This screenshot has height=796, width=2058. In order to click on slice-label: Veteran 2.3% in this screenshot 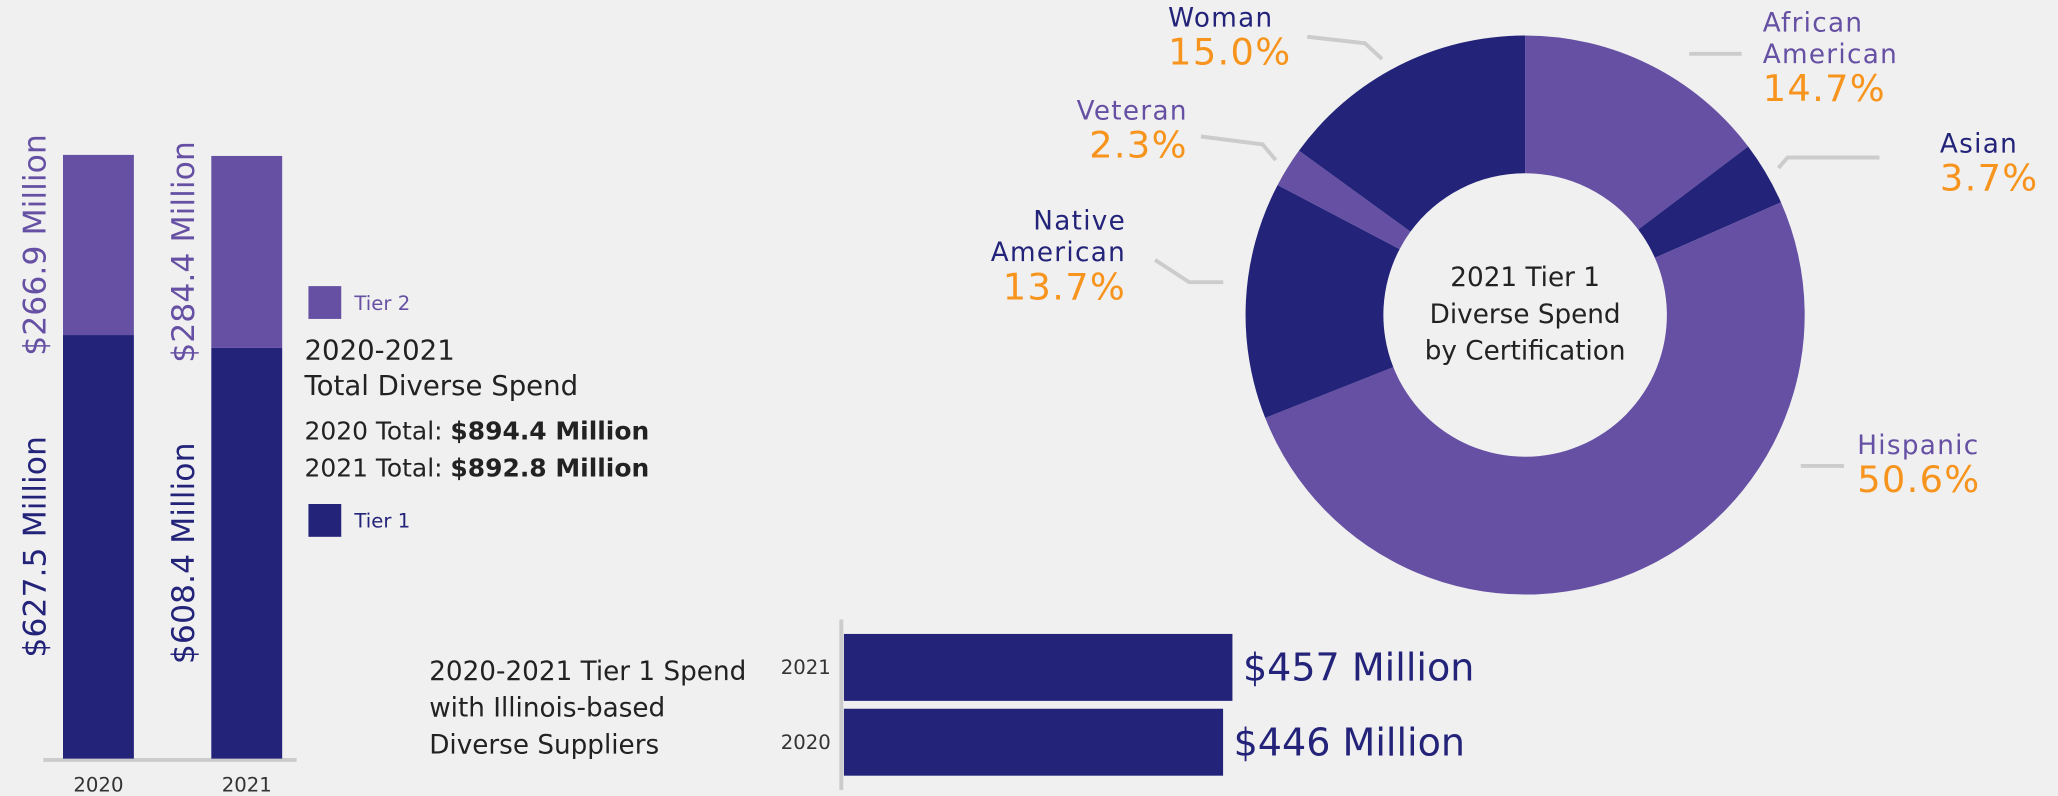, I will do `click(1132, 130)`.